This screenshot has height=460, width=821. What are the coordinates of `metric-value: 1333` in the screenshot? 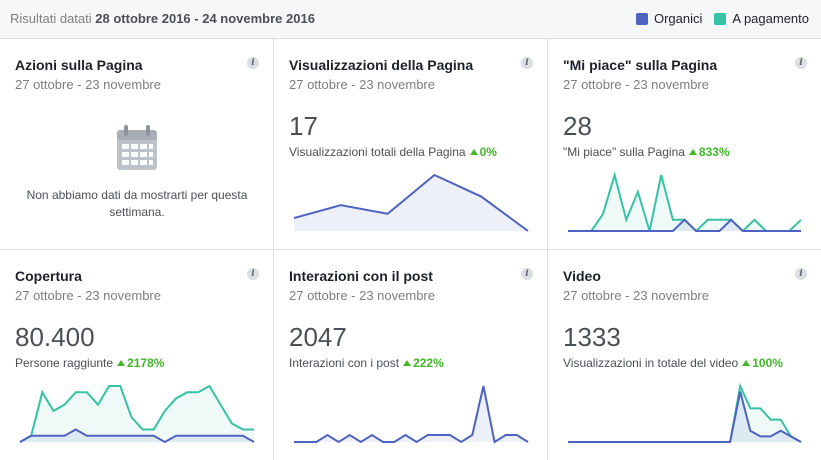 It's located at (592, 337).